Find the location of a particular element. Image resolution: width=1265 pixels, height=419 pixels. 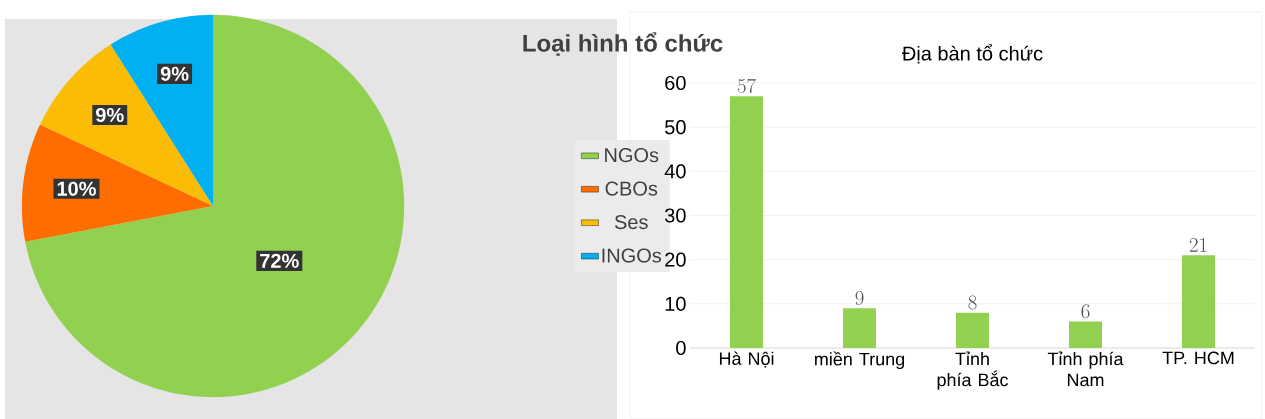

data-label: 21 is located at coordinates (1198, 245).